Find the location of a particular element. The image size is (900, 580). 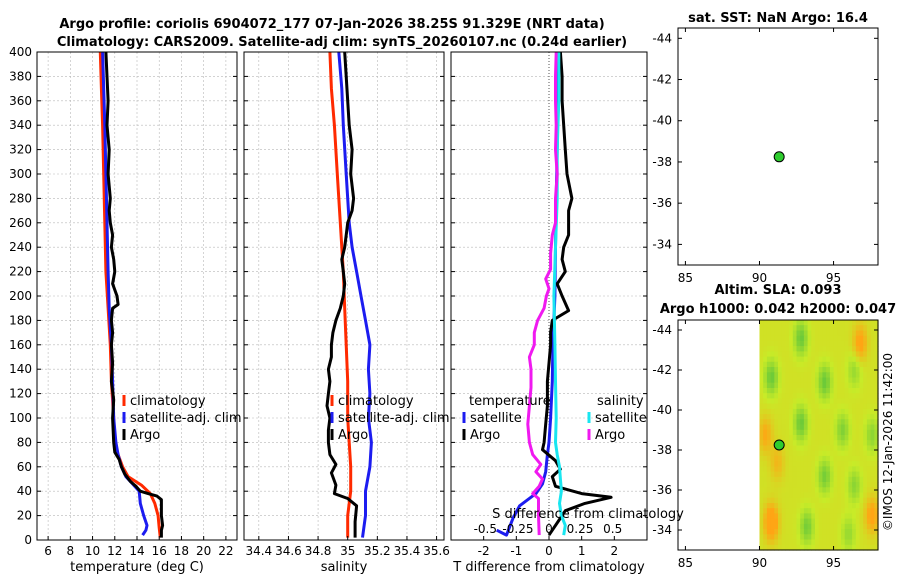

legend-label: satellite is located at coordinates (621, 418).